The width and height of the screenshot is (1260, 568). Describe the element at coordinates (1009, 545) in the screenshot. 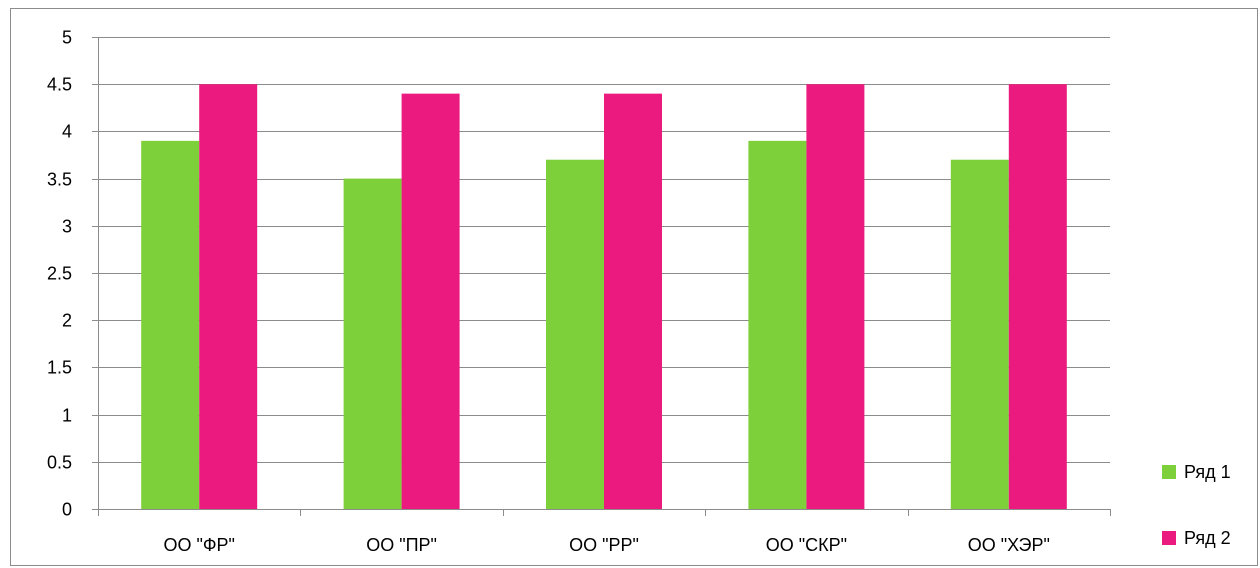

I see `x-tick-label: ОО "ХЭР"` at that location.